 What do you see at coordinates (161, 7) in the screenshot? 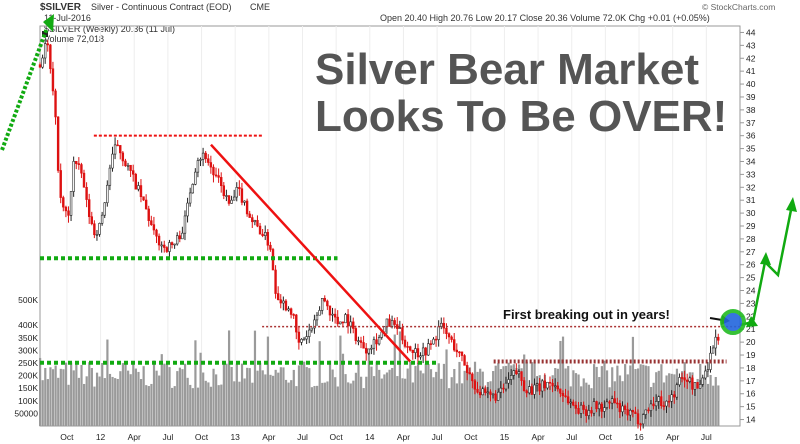
I see `contract-description: Silver - Continuous Contract (EOD)` at bounding box center [161, 7].